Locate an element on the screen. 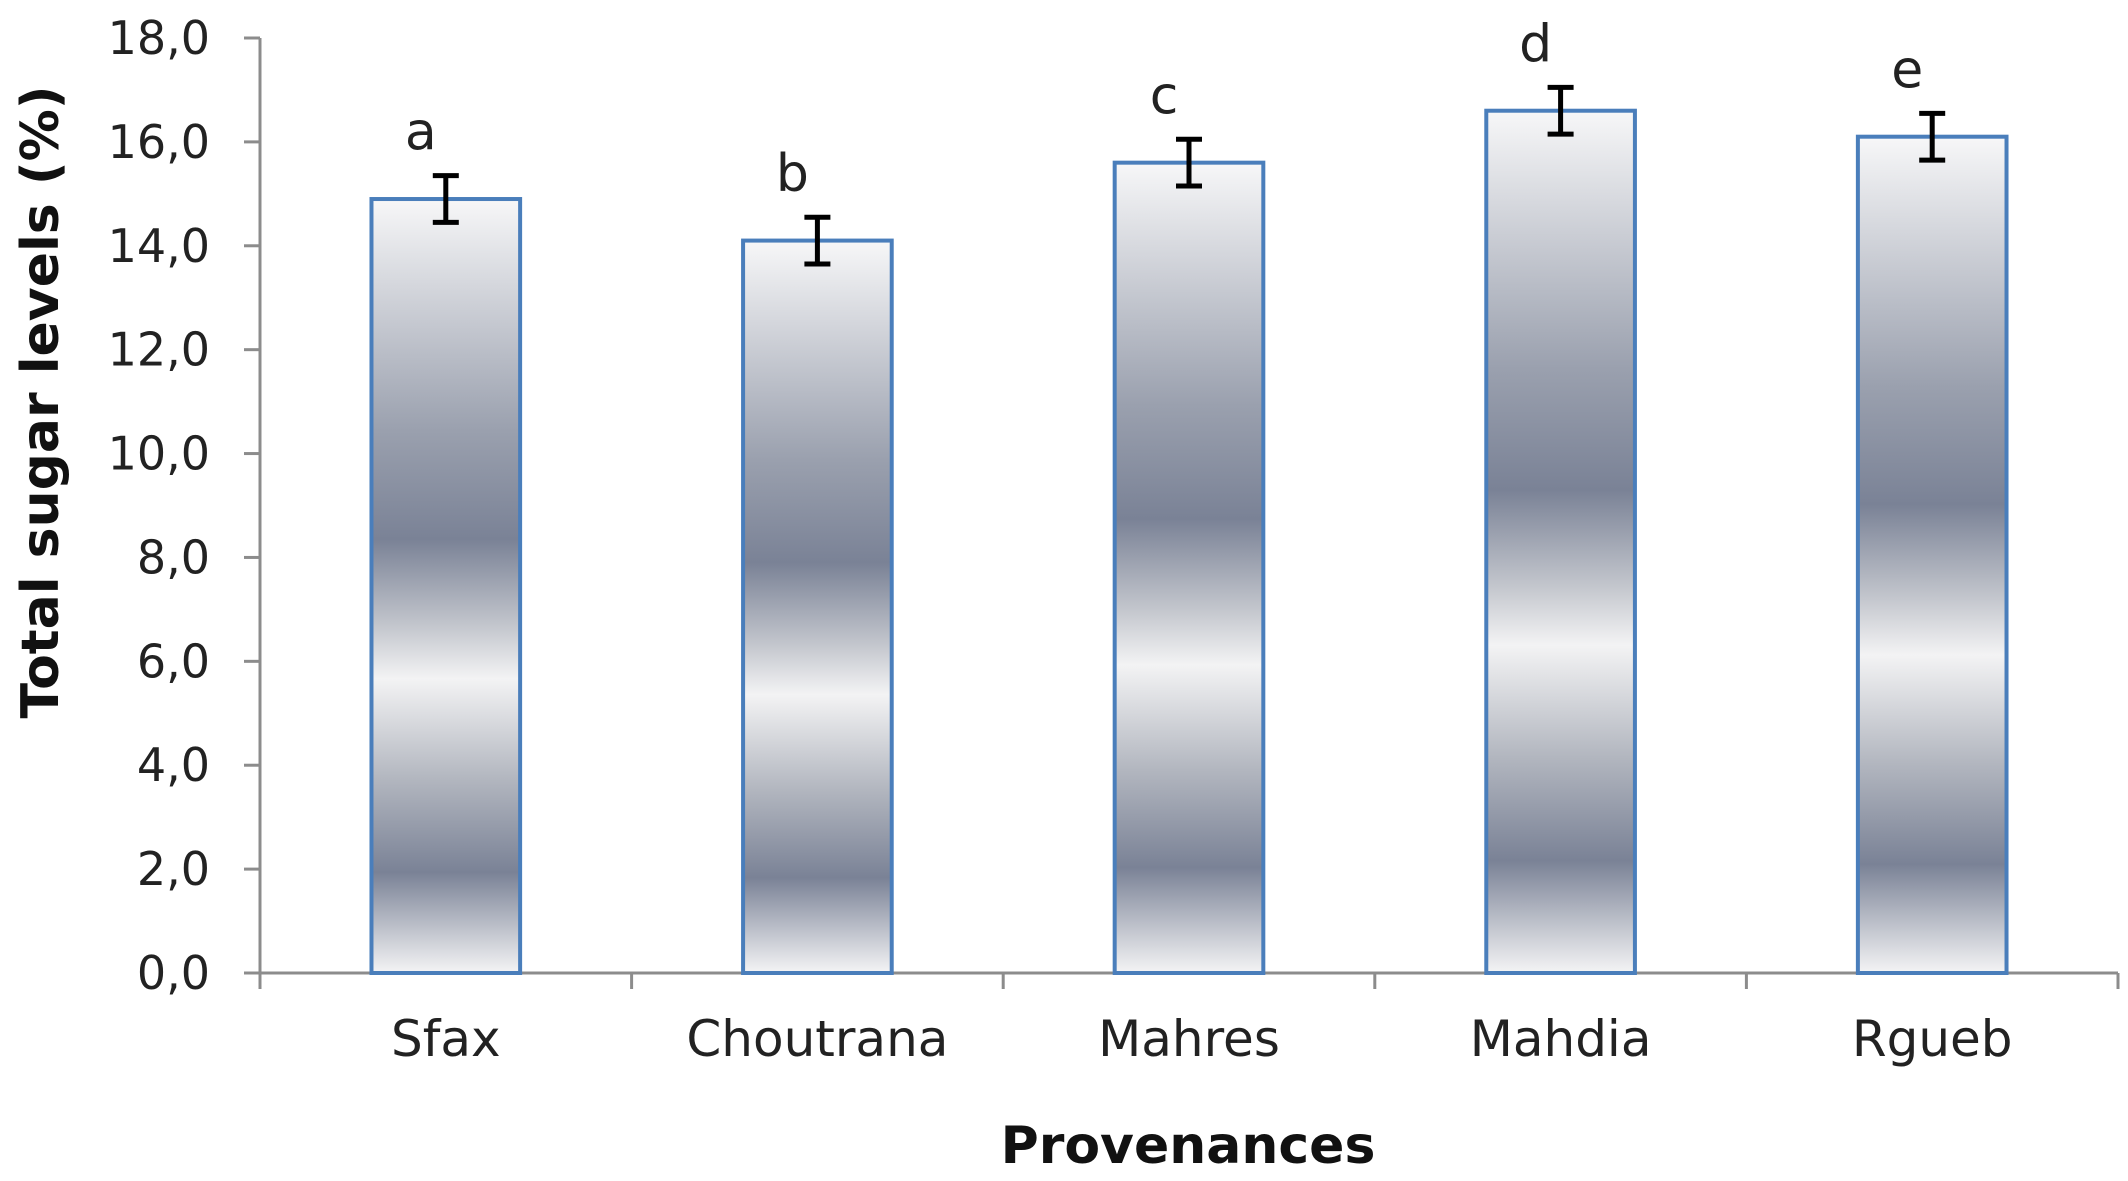  significance-label: c is located at coordinates (1164, 96).